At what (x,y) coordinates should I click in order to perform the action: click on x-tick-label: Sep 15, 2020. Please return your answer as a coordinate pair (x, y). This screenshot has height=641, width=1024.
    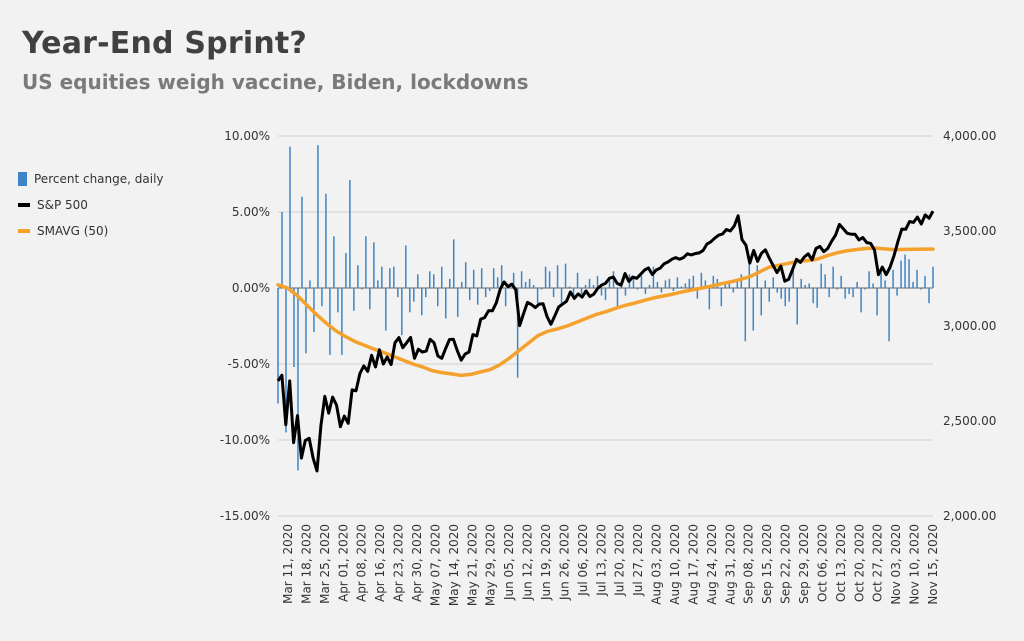
    Looking at the image, I should click on (767, 564).